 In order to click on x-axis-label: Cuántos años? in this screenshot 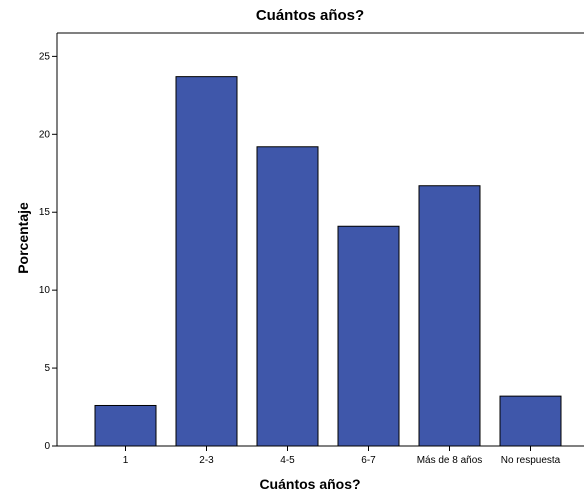, I will do `click(309, 484)`.